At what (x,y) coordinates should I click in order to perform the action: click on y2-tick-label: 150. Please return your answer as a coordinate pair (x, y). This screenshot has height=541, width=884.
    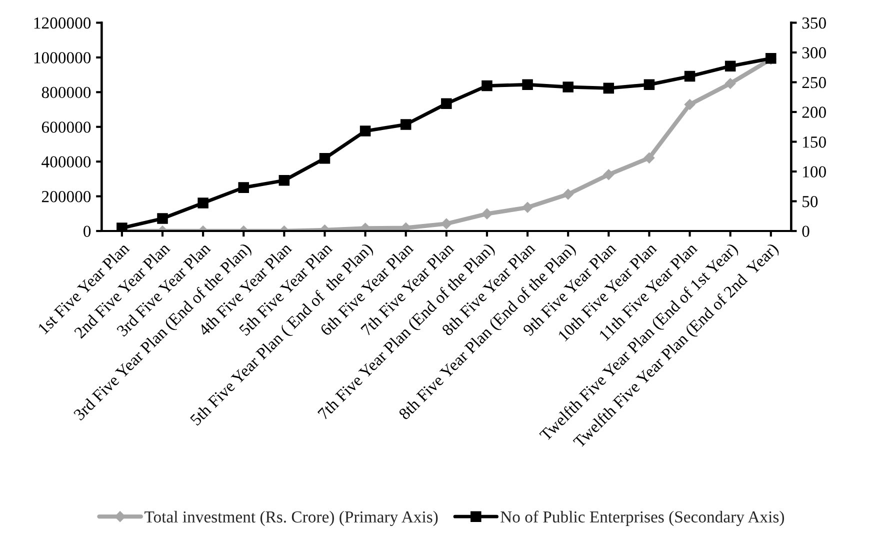
    Looking at the image, I should click on (814, 142).